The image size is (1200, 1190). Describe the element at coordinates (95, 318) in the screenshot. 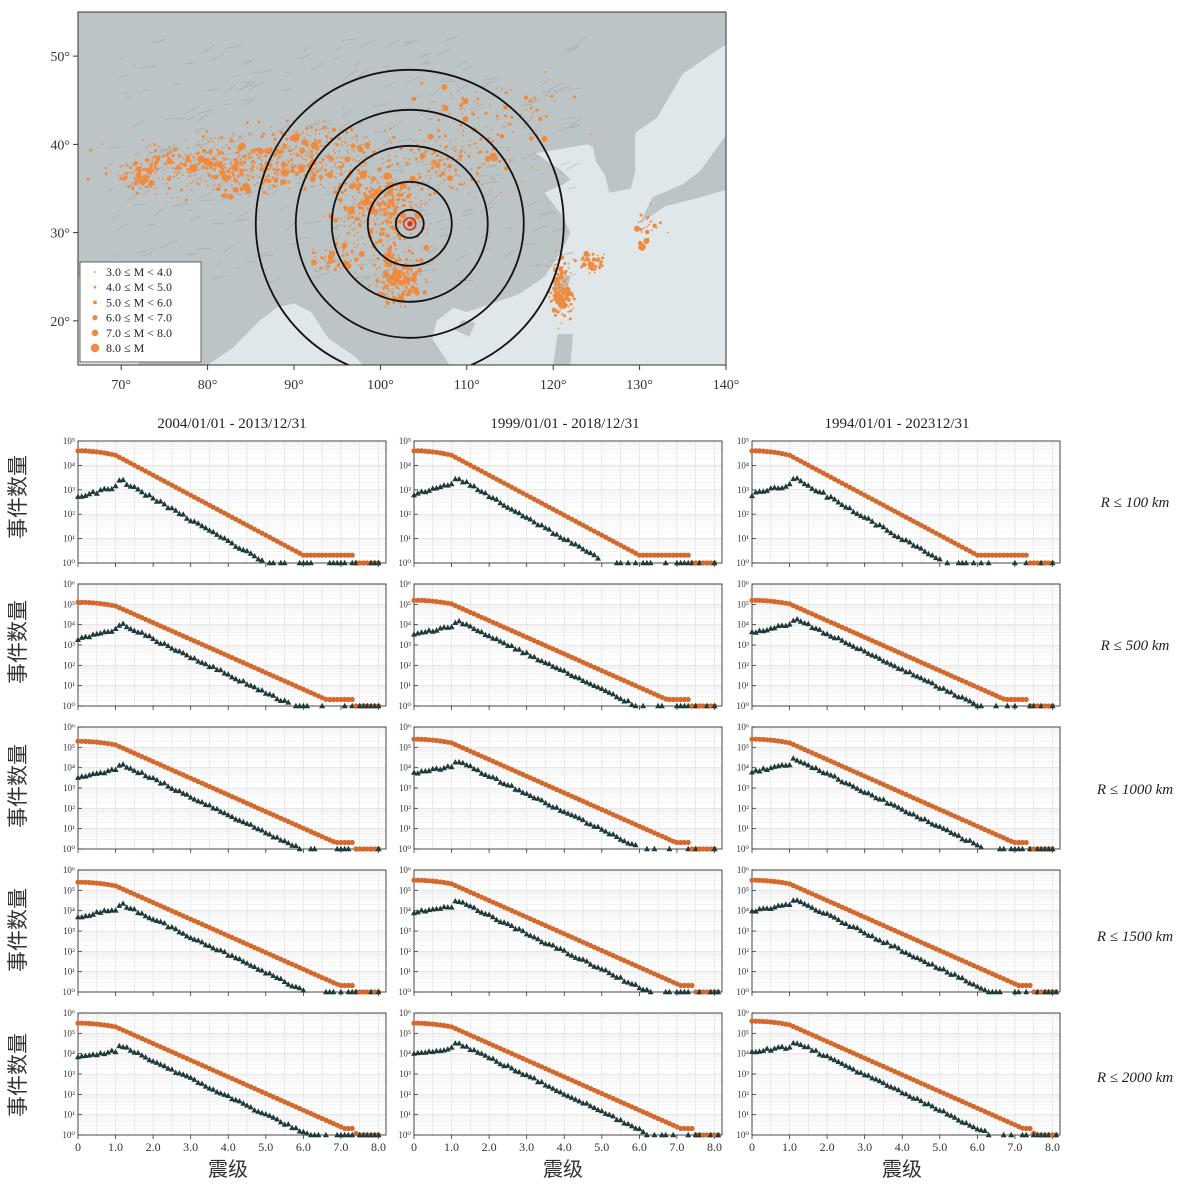

I see `legend-marker` at that location.